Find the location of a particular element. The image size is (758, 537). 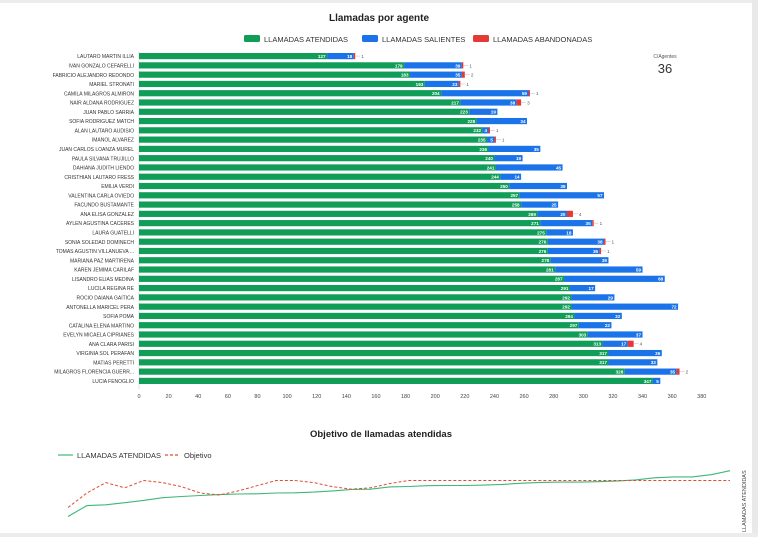

x-tick-label: 140 is located at coordinates (346, 397).